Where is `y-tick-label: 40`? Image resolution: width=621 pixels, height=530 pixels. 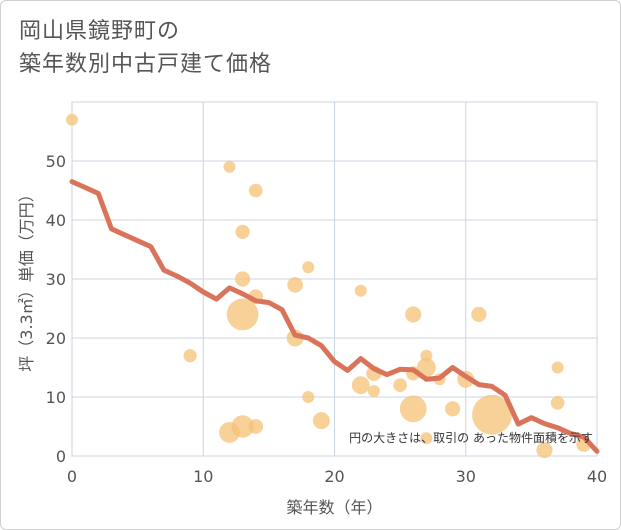
y-tick-label: 40 is located at coordinates (56, 220).